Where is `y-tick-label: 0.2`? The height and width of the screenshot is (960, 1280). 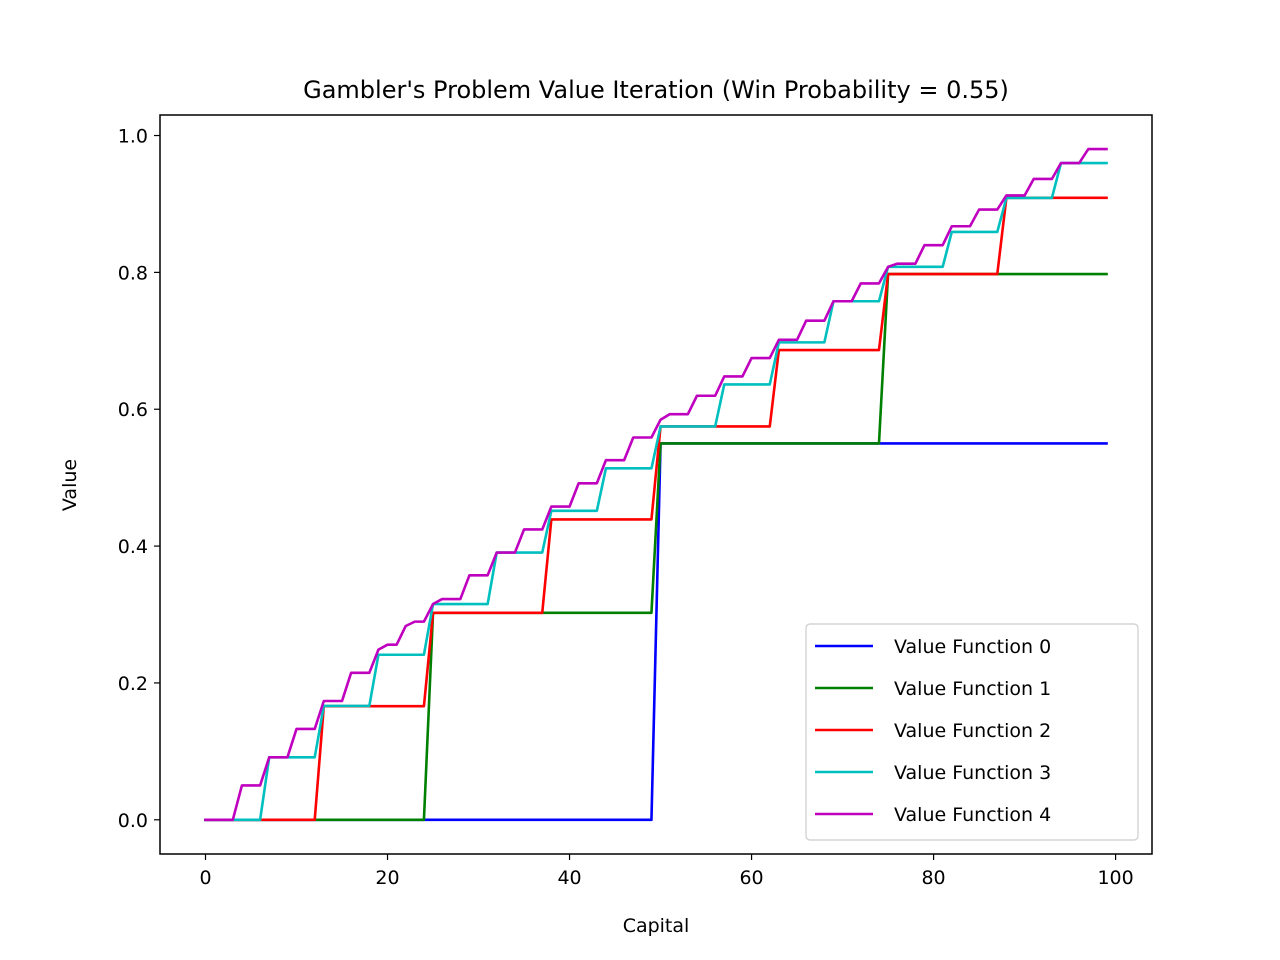
y-tick-label: 0.2 is located at coordinates (133, 684).